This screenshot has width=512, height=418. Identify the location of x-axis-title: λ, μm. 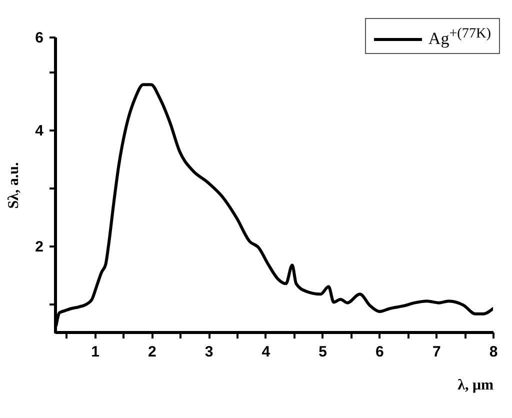
(476, 386).